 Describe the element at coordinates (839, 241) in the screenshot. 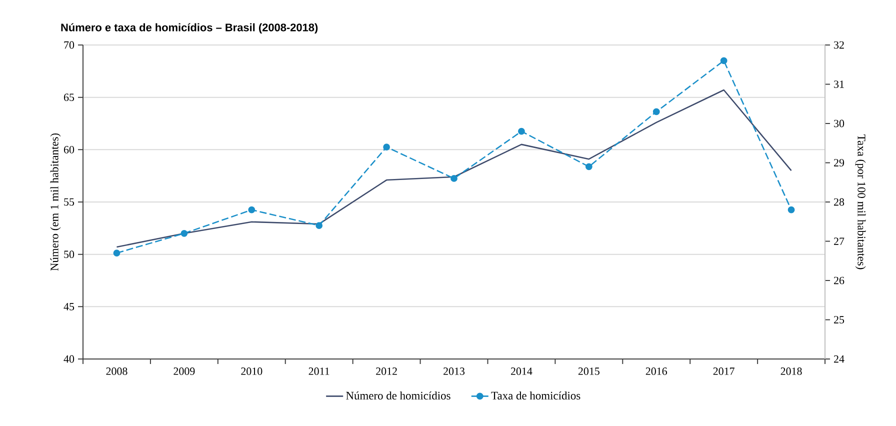

I see `y2-tick-label: 27` at that location.